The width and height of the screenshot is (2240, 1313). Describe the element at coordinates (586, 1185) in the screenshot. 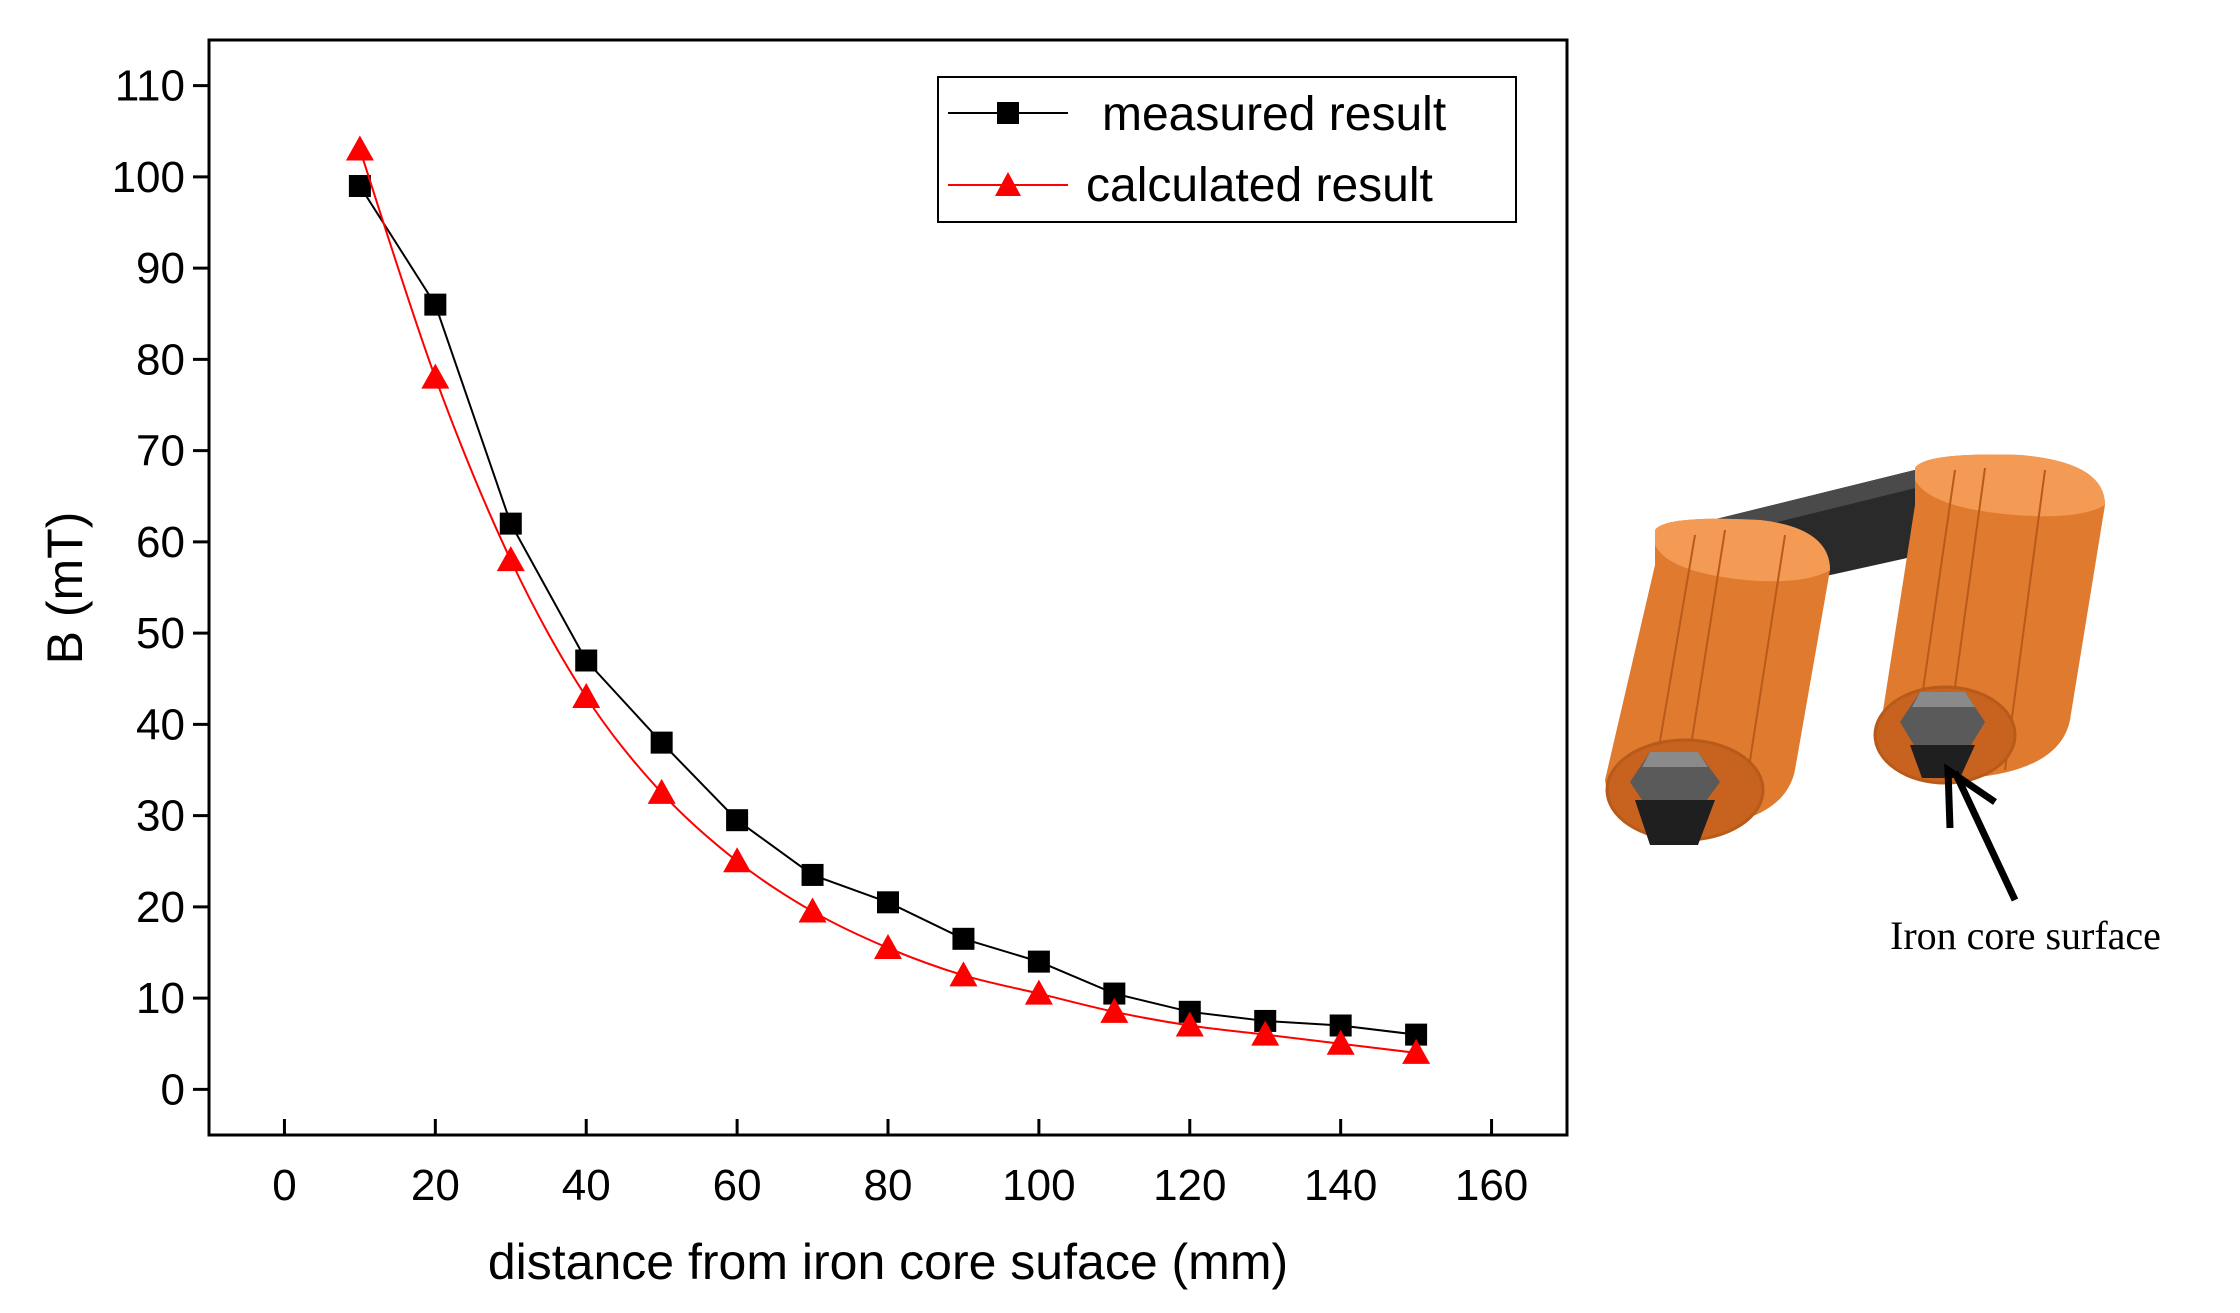

I see `x-tick-label: 40` at that location.